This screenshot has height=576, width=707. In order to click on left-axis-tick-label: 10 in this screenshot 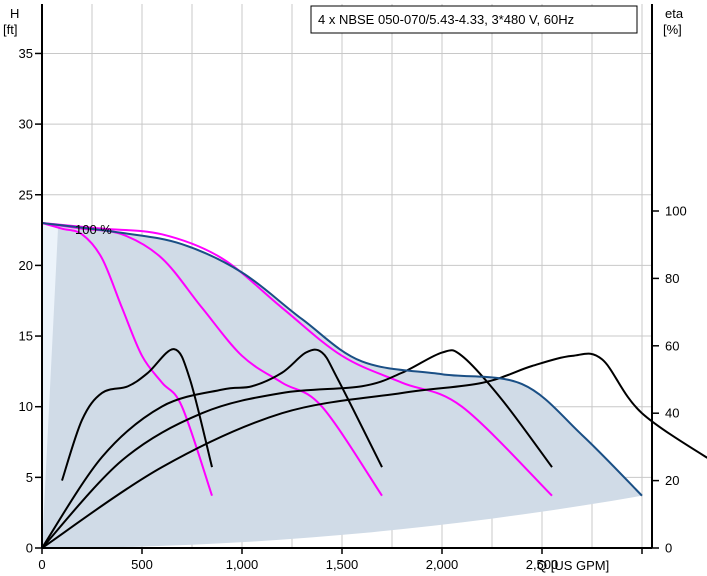, I will do `click(26, 406)`.